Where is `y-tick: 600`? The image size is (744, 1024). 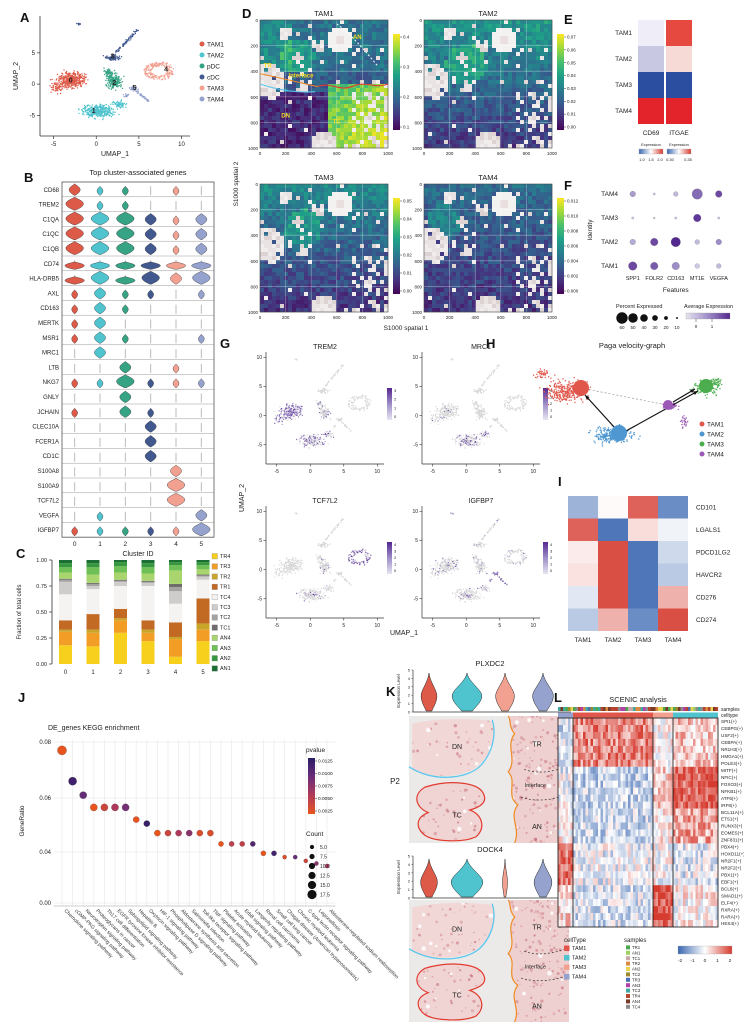
y-tick: 600 is located at coordinates (254, 97).